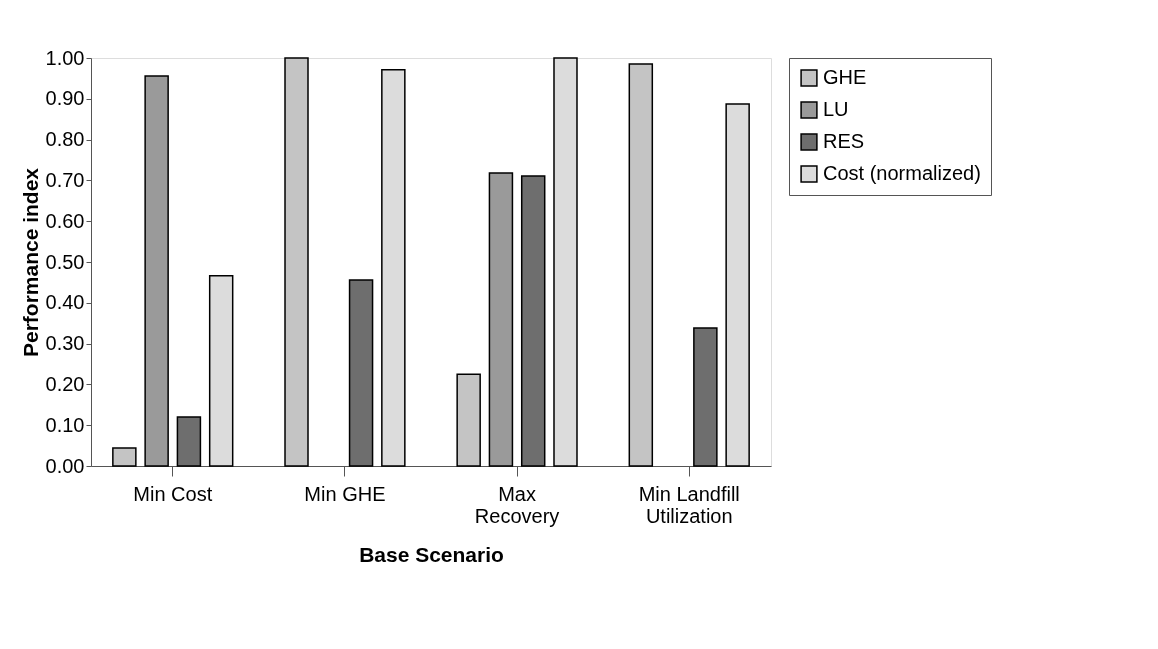 This screenshot has height=649, width=1158. What do you see at coordinates (345, 493) in the screenshot?
I see `x-tick-label: Min GHE` at bounding box center [345, 493].